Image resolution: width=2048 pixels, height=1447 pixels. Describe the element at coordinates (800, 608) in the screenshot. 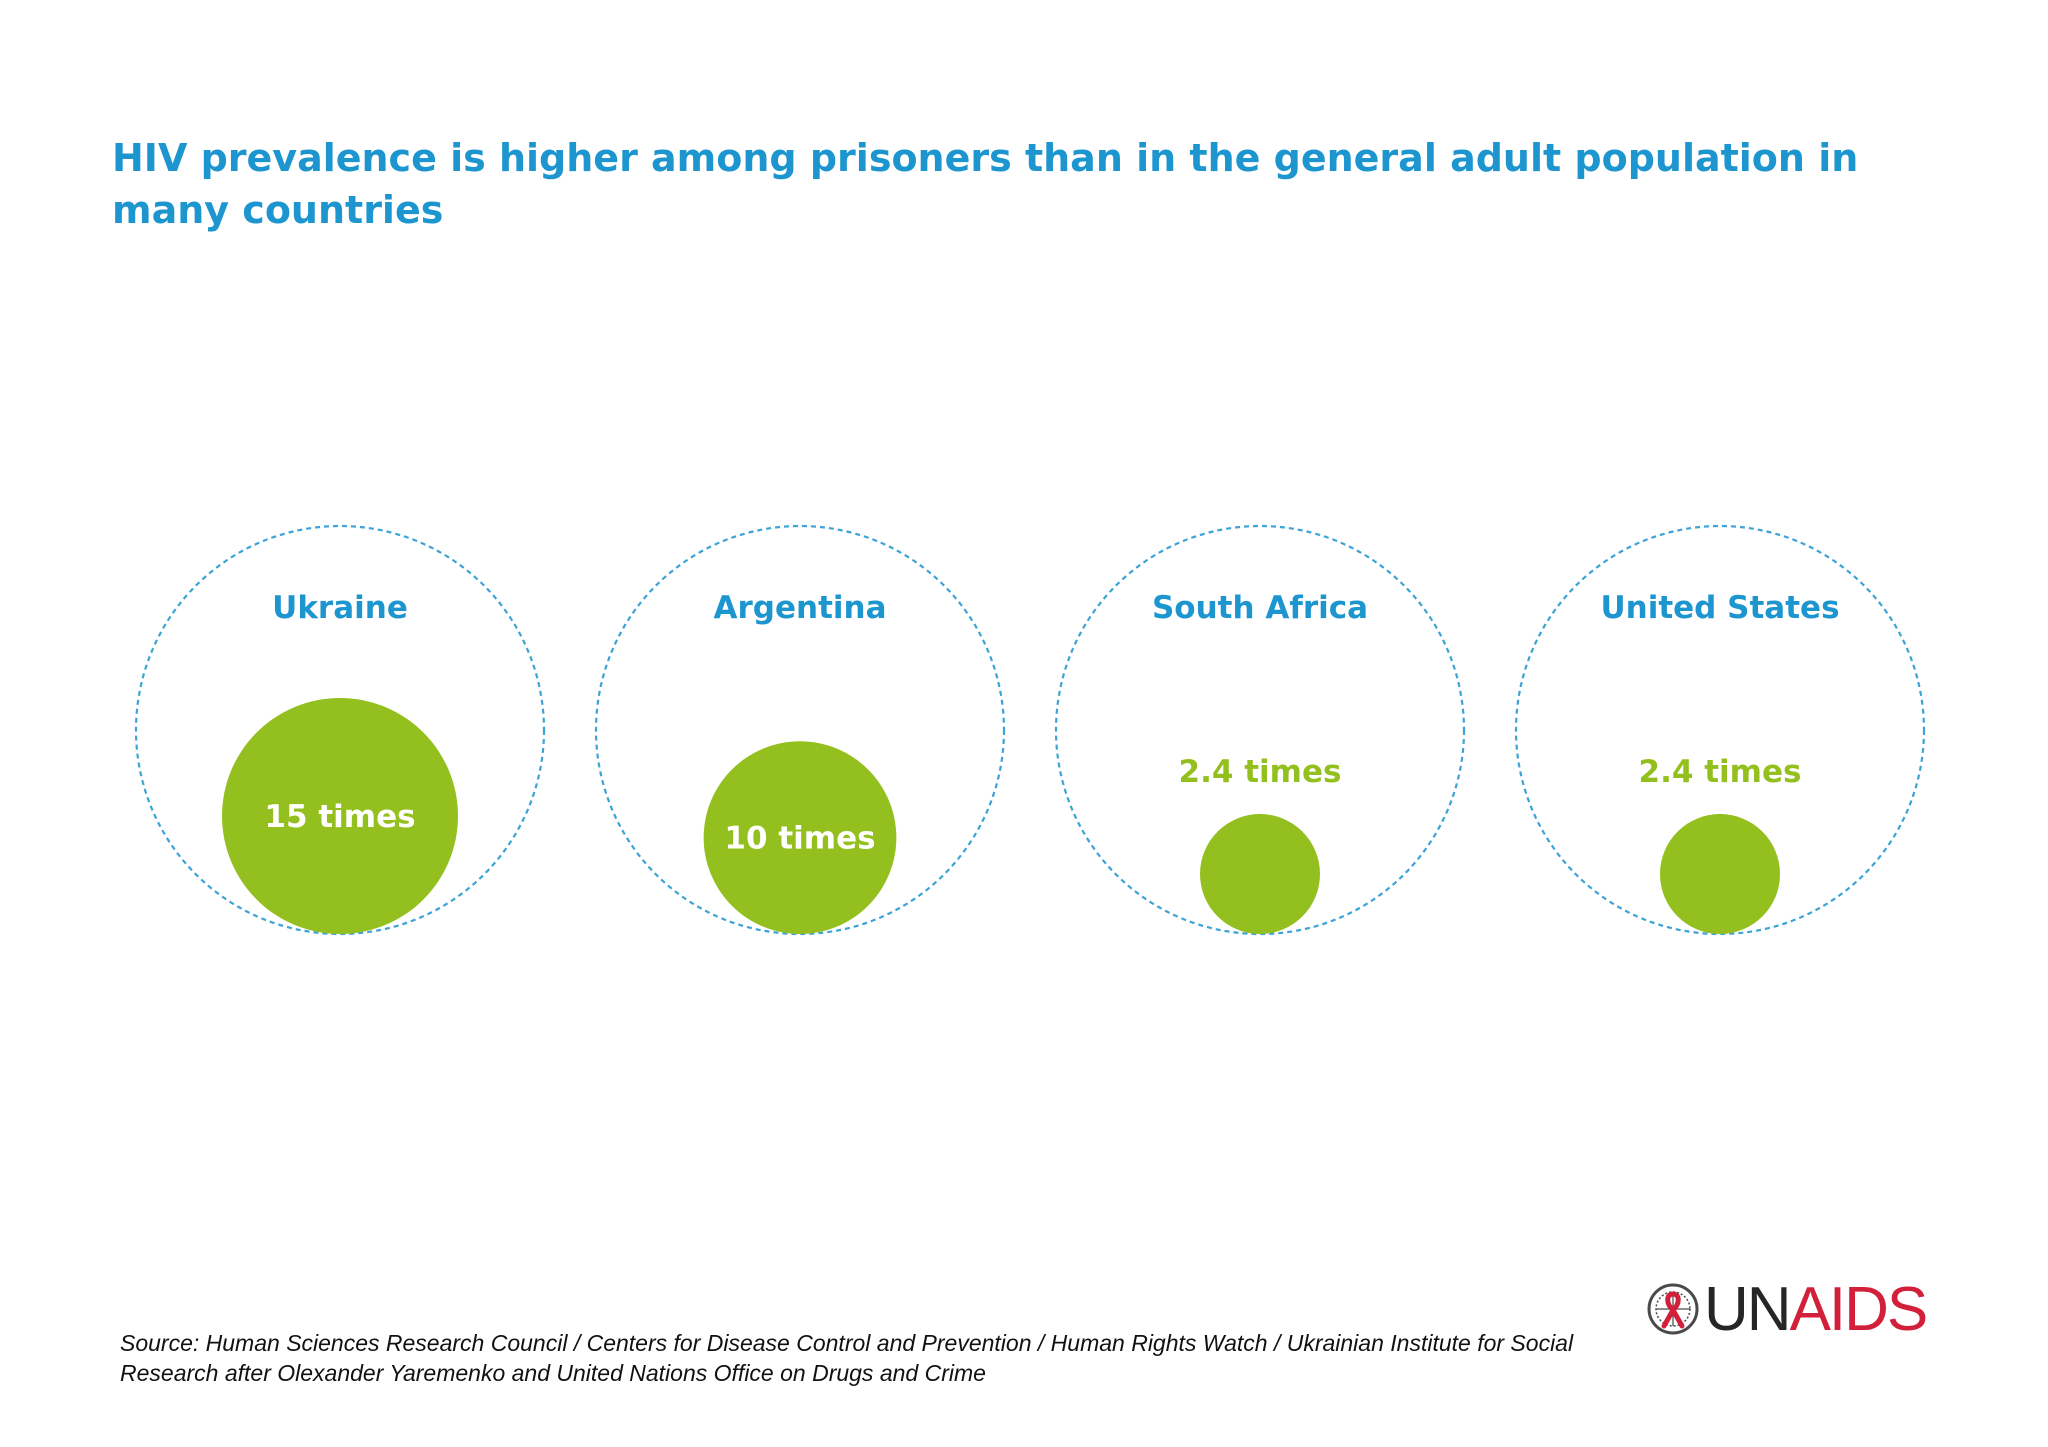

I see `country-label-argentina: Argentina` at that location.